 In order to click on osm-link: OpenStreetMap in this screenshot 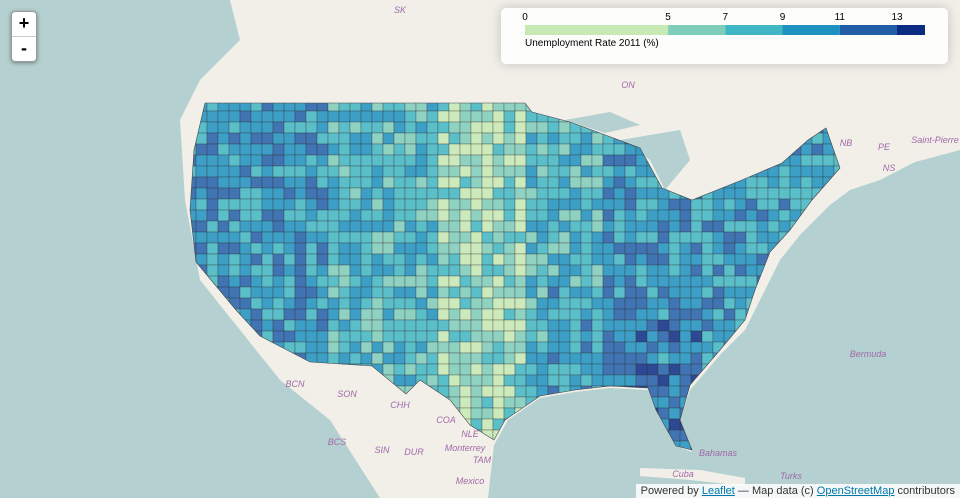, I will do `click(855, 491)`.